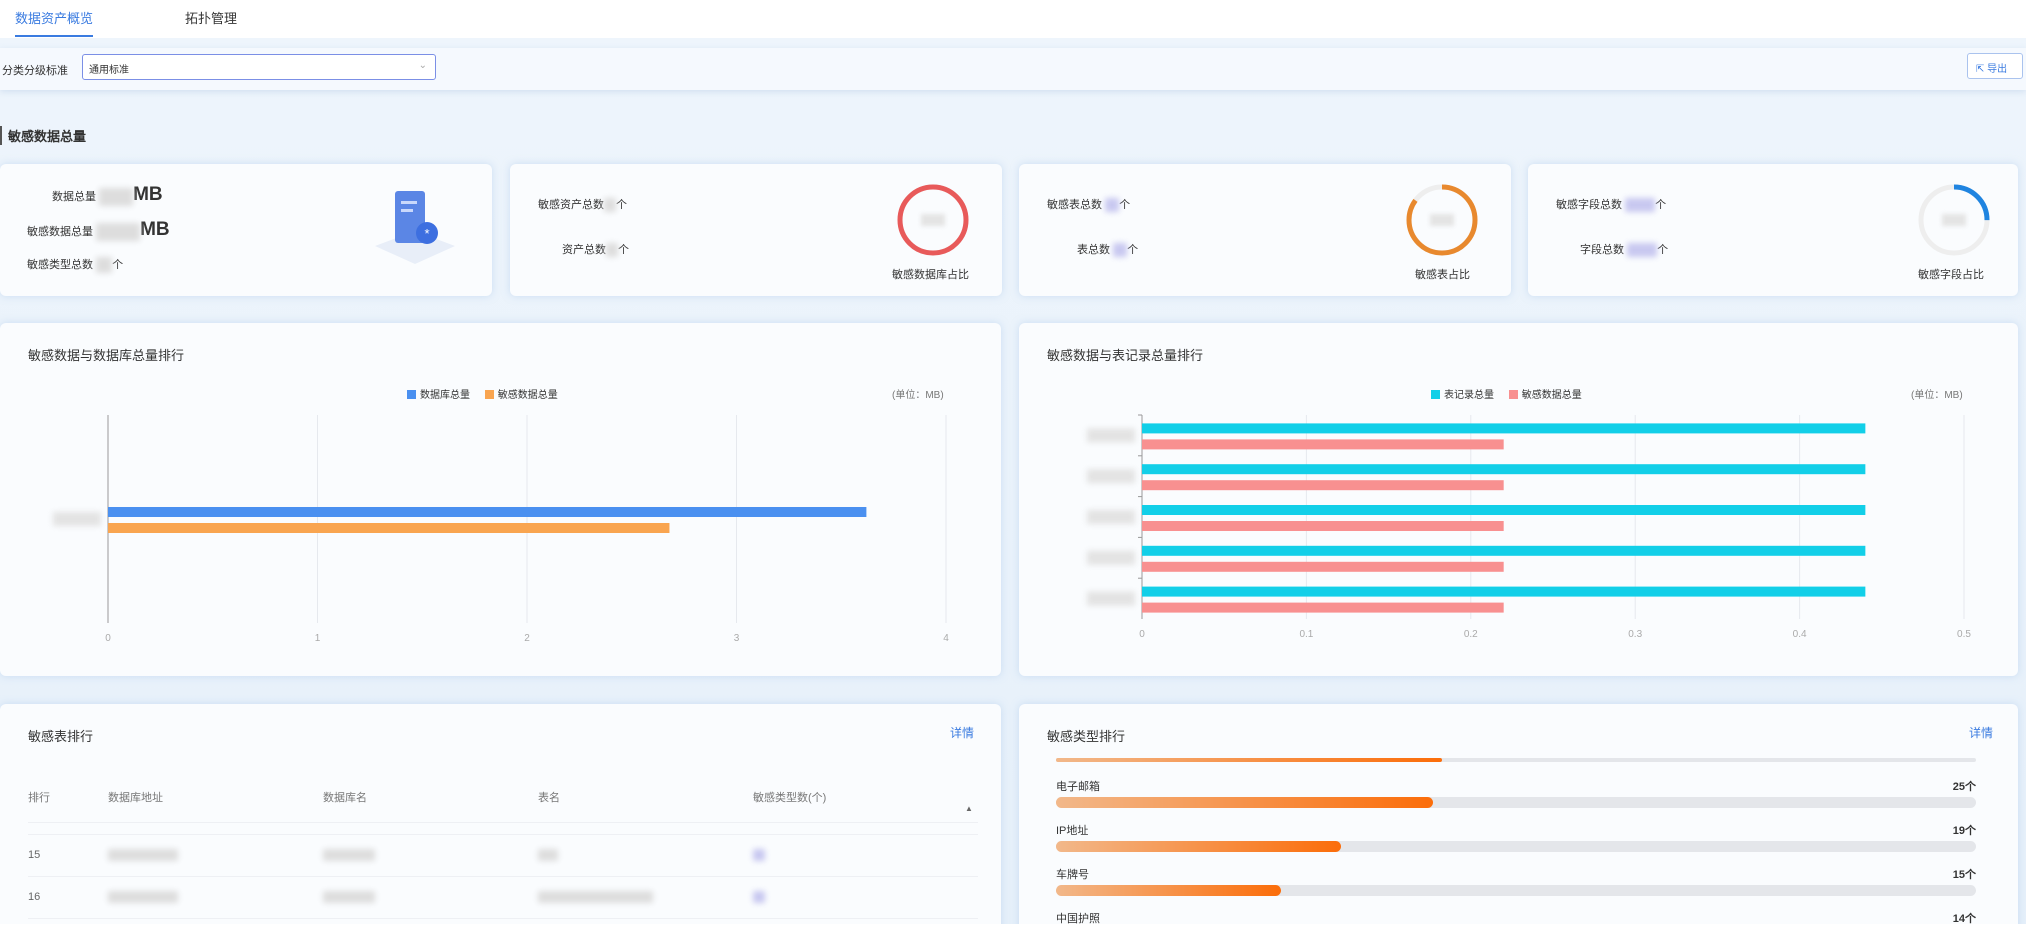 The image size is (2026, 948). I want to click on type-name: 中国护照, so click(1078, 918).